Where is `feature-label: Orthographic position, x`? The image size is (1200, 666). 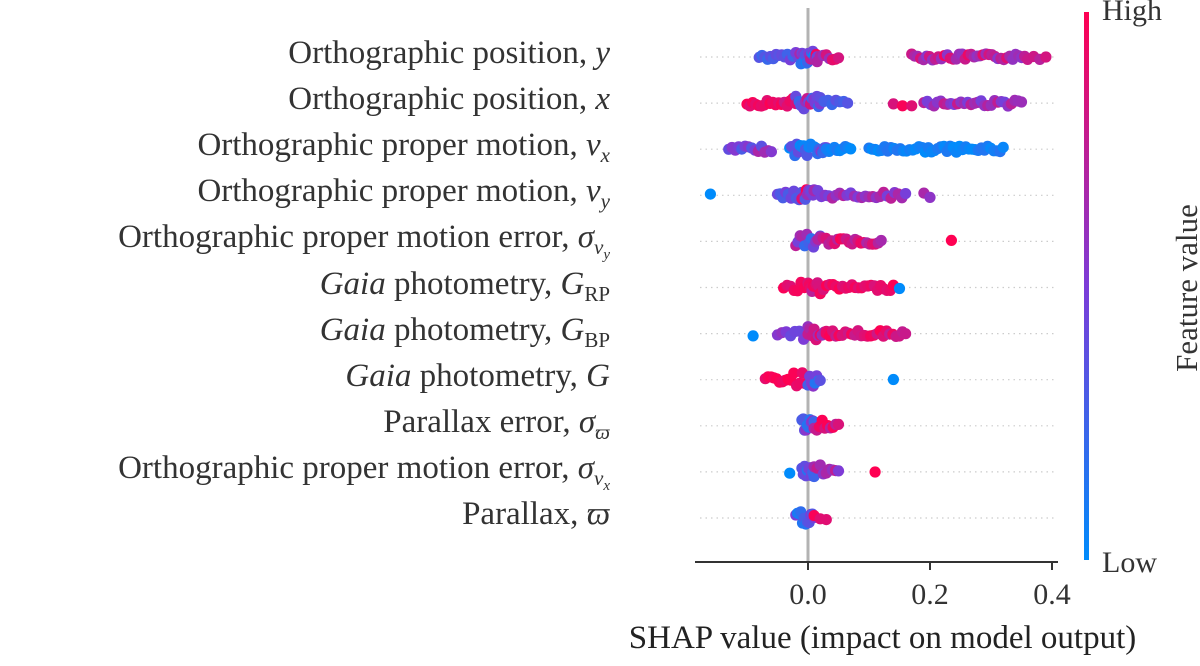 feature-label: Orthographic position, x is located at coordinates (449, 99).